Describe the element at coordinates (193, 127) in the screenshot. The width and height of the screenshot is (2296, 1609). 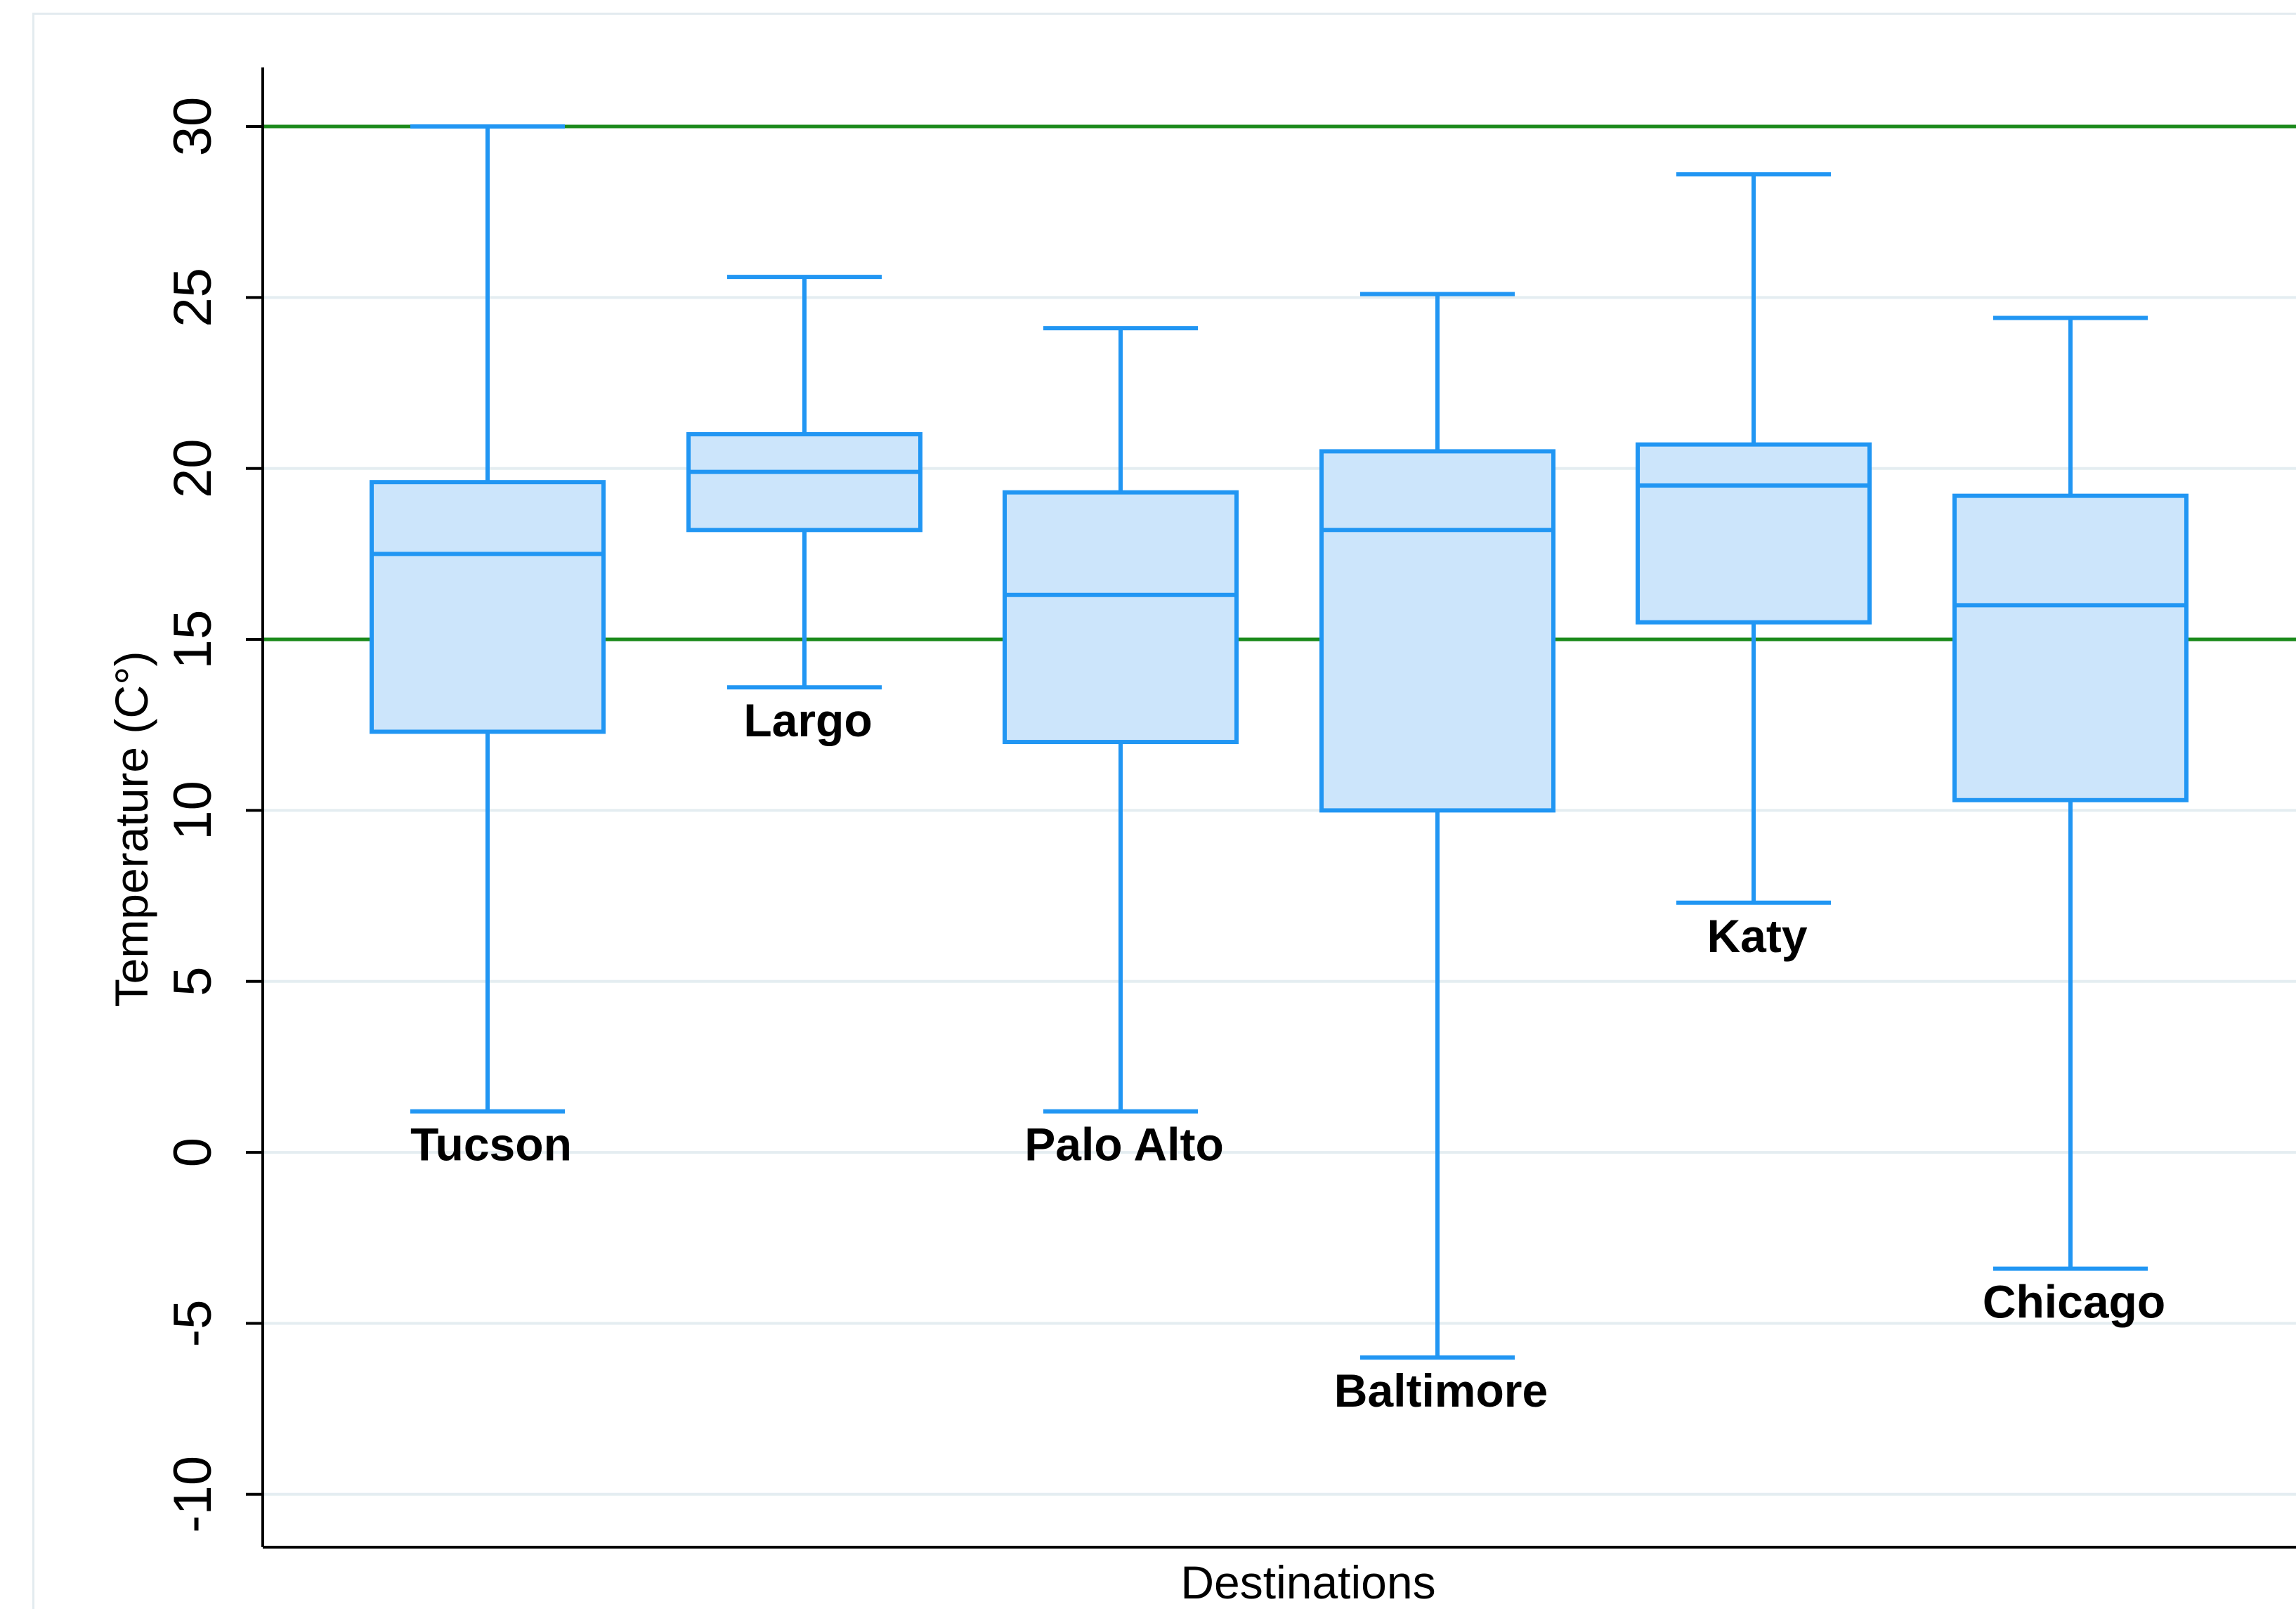
I see `y-tick-label: 30` at that location.